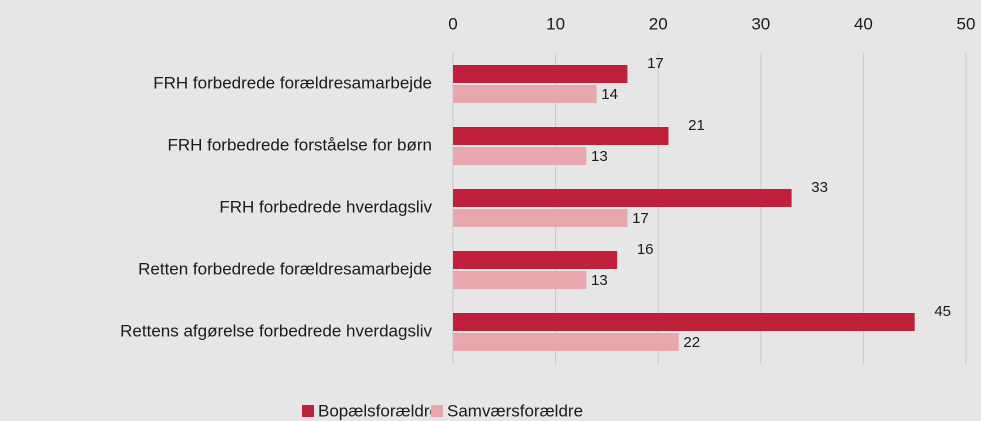  Describe the element at coordinates (966, 23) in the screenshot. I see `x-tick-label: 50` at that location.